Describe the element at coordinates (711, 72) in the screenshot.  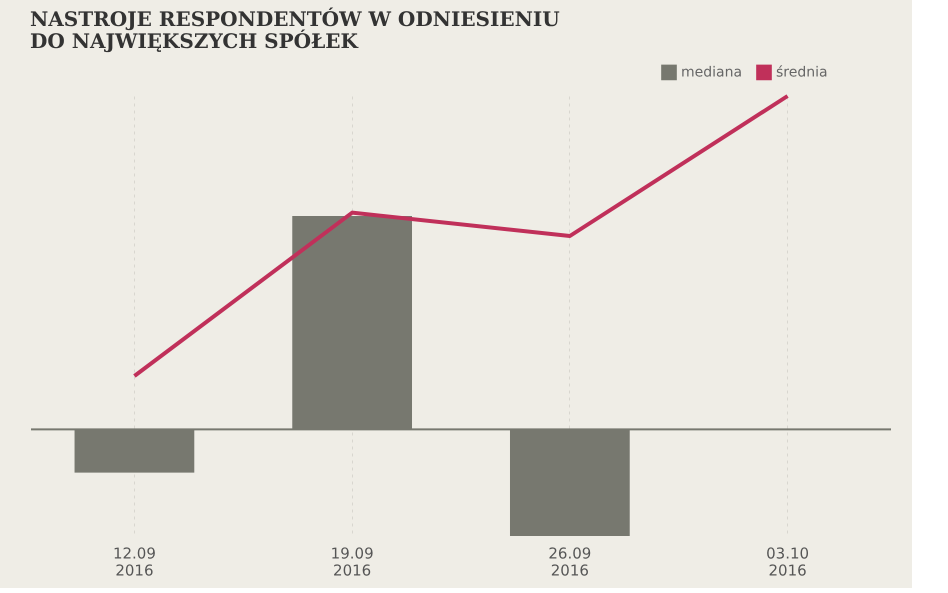
I see `legend-label: mediana` at that location.